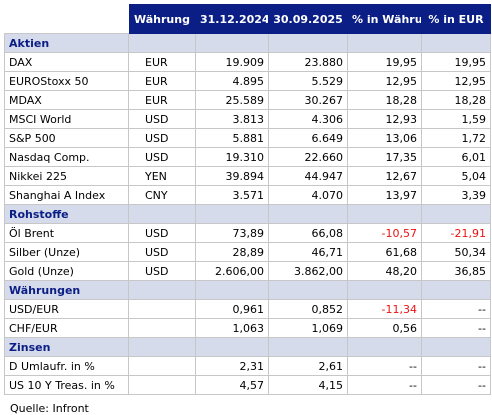 This screenshot has width=492, height=415. I want to click on row-name: MSCI World, so click(66, 119).